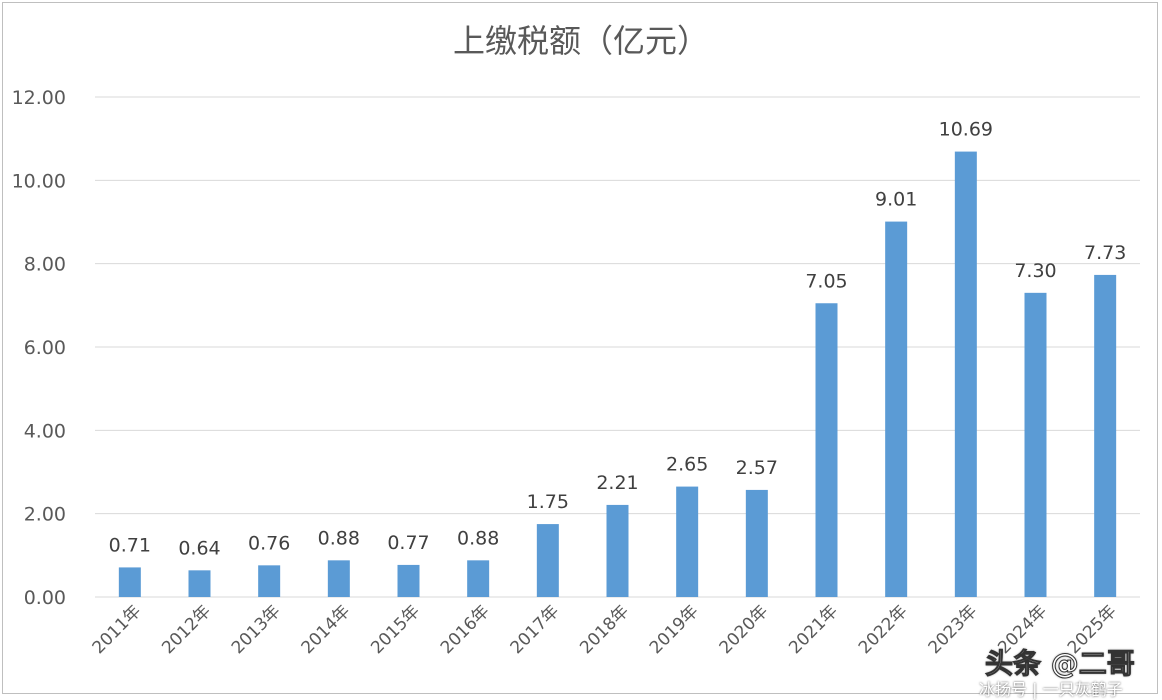  I want to click on watermark: 头条 @二哥 冰扬号 | 一只灰鹤子, so click(1067, 671).